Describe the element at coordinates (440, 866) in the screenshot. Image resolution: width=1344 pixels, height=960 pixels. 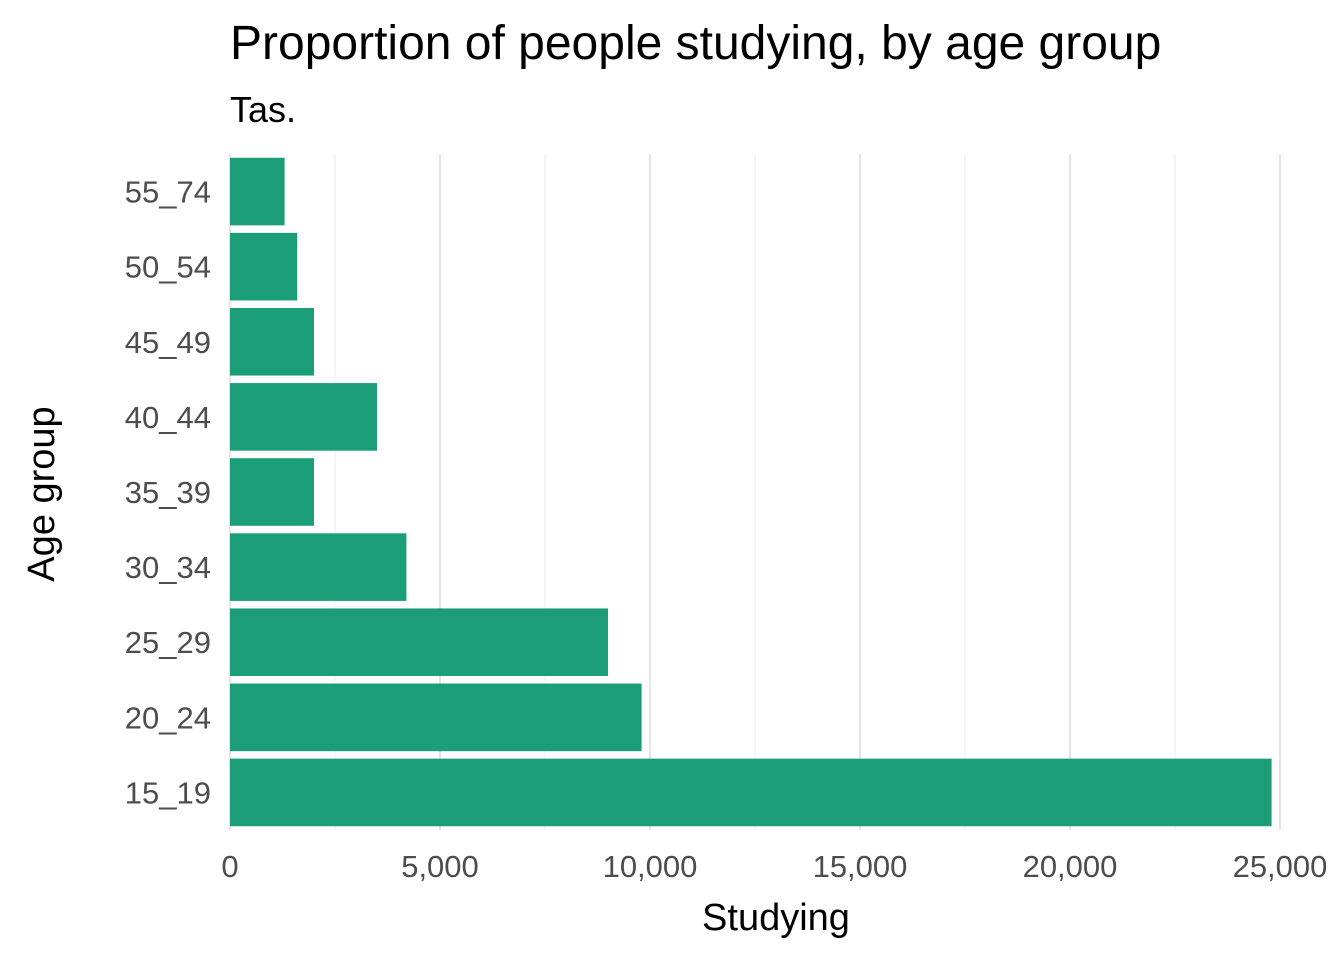
I see `x-tick-label: 5,000` at that location.